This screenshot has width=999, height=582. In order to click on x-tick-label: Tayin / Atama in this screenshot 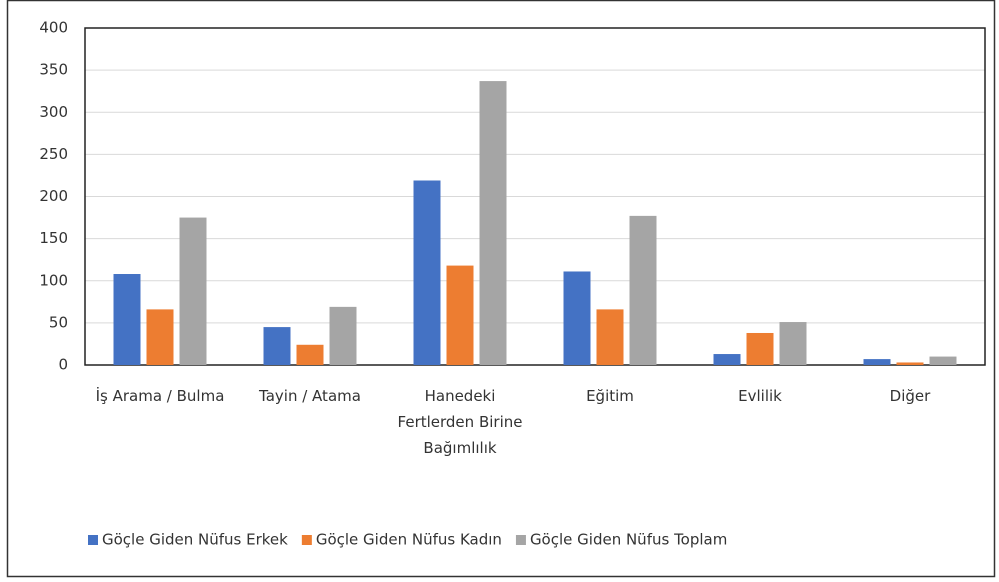, I will do `click(310, 396)`.